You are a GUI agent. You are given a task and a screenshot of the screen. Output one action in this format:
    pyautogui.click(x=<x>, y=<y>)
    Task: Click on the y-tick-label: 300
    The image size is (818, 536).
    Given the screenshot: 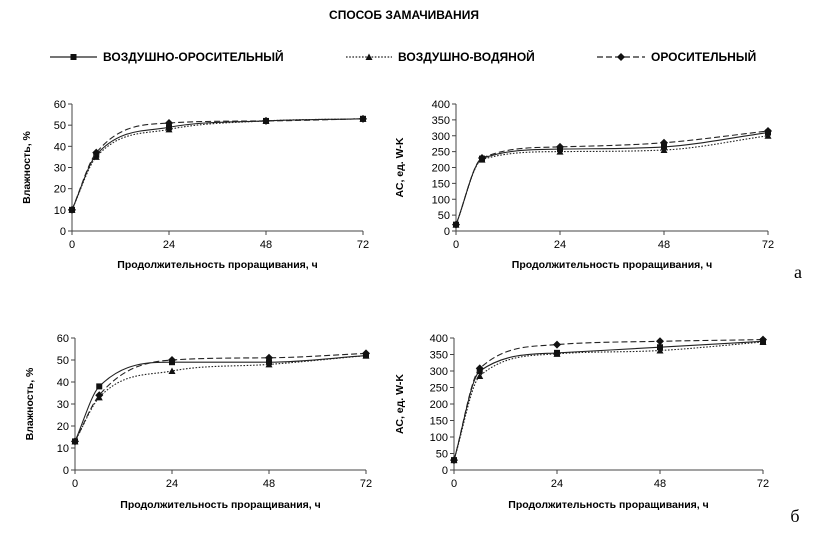 What is the action you would take?
    pyautogui.click(x=441, y=137)
    